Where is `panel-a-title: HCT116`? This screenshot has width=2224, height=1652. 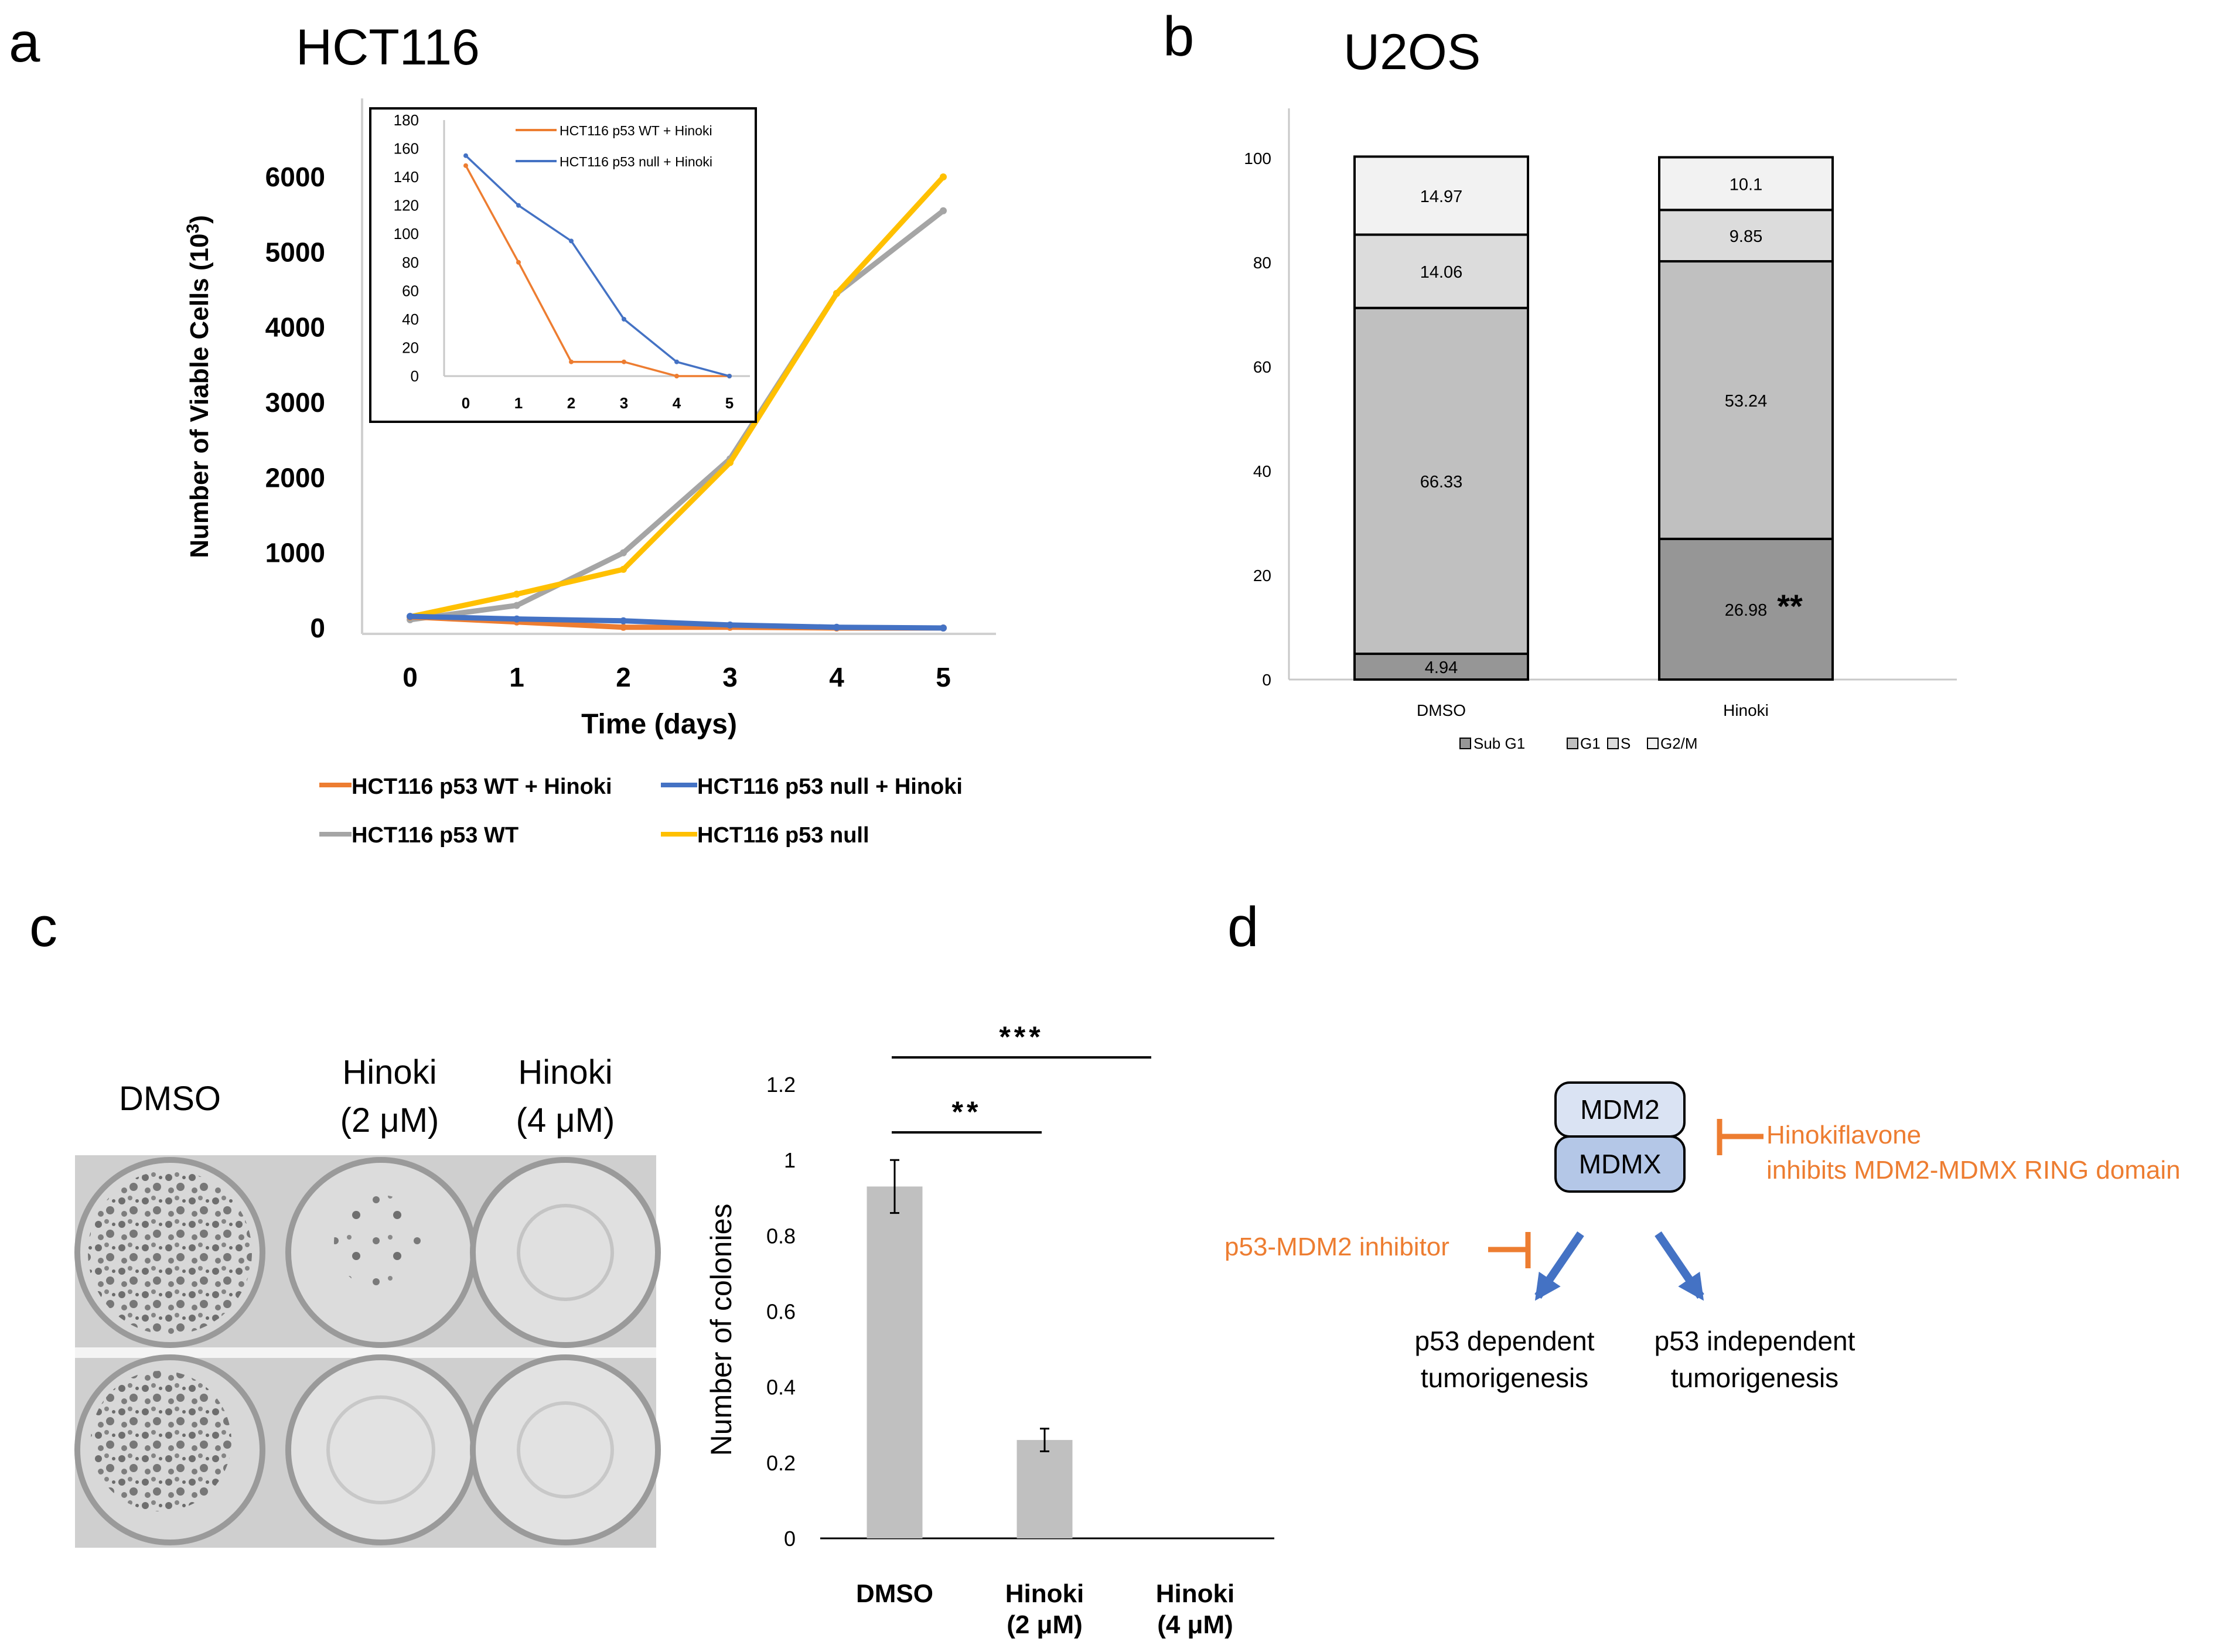 panel-a-title: HCT116 is located at coordinates (388, 47).